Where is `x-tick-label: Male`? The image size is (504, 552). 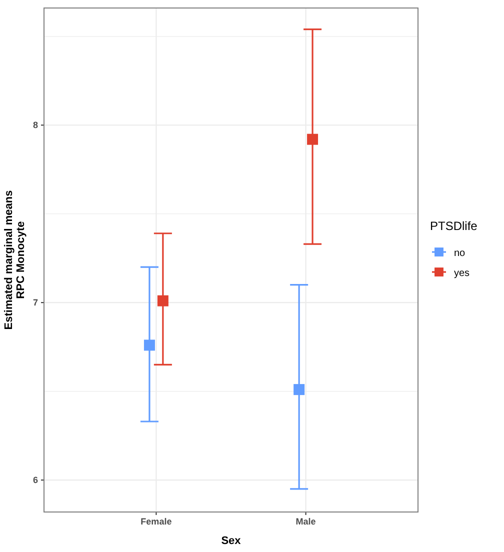
x-tick-label: Male is located at coordinates (306, 521).